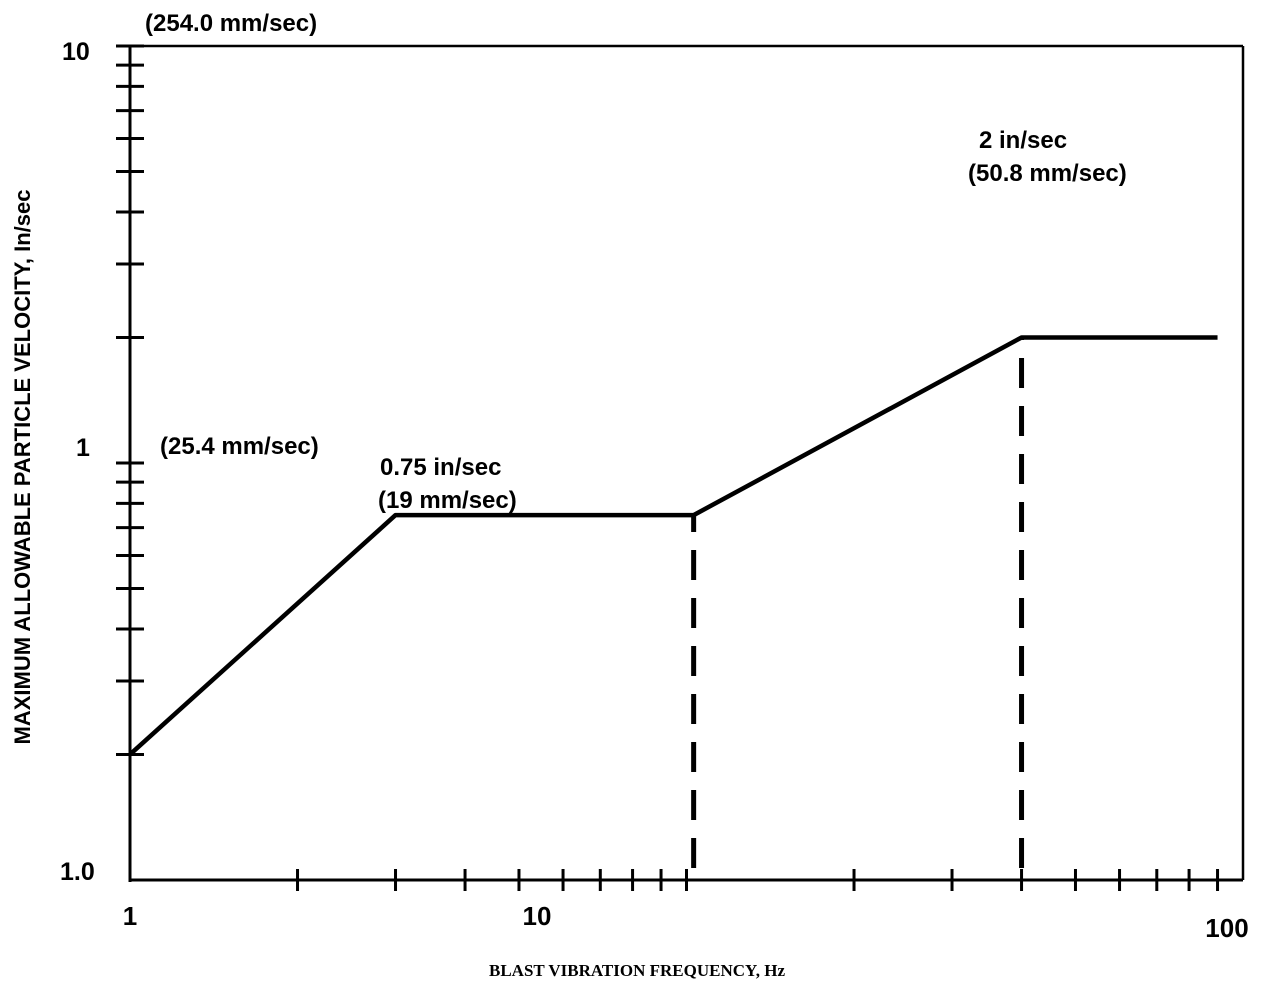 This screenshot has width=1265, height=985. Describe the element at coordinates (447, 500) in the screenshot. I see `annotation-mid-b: (19 mm/sec)` at that location.